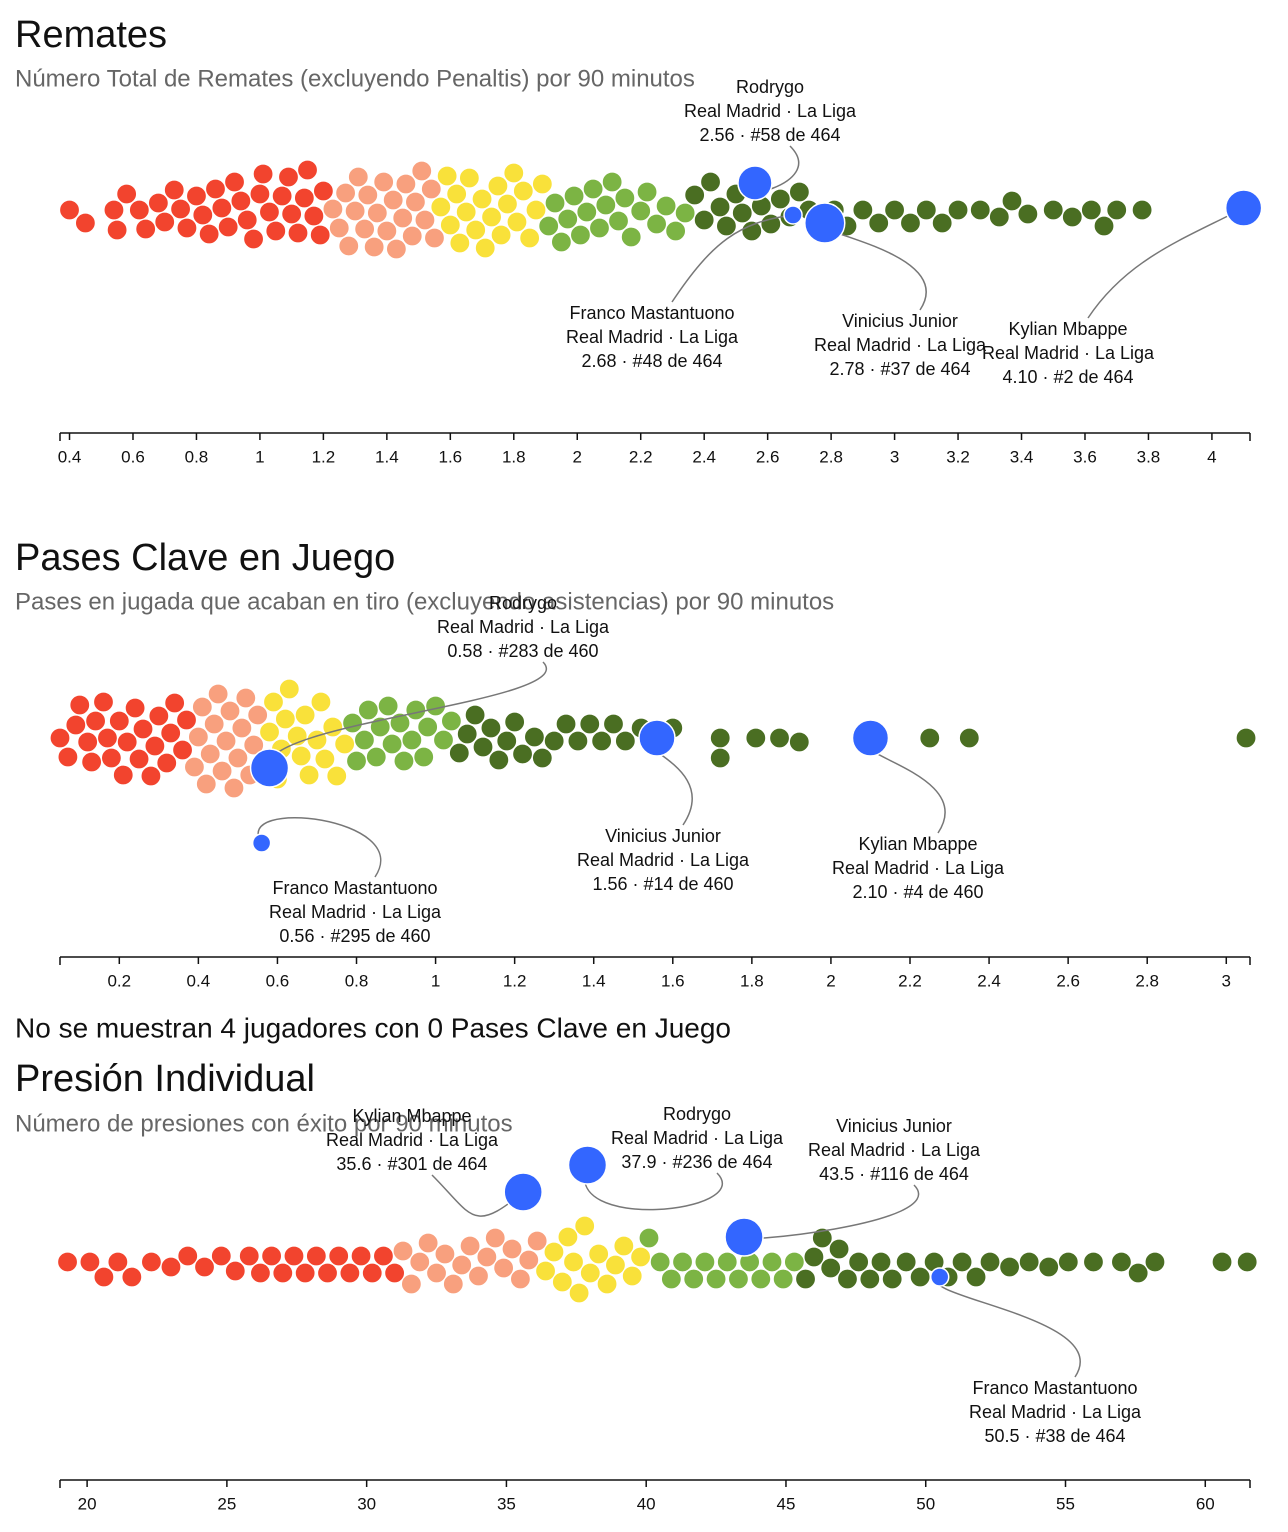 The width and height of the screenshot is (1288, 1532). I want to click on x-tick-label: 3, so click(1226, 980).